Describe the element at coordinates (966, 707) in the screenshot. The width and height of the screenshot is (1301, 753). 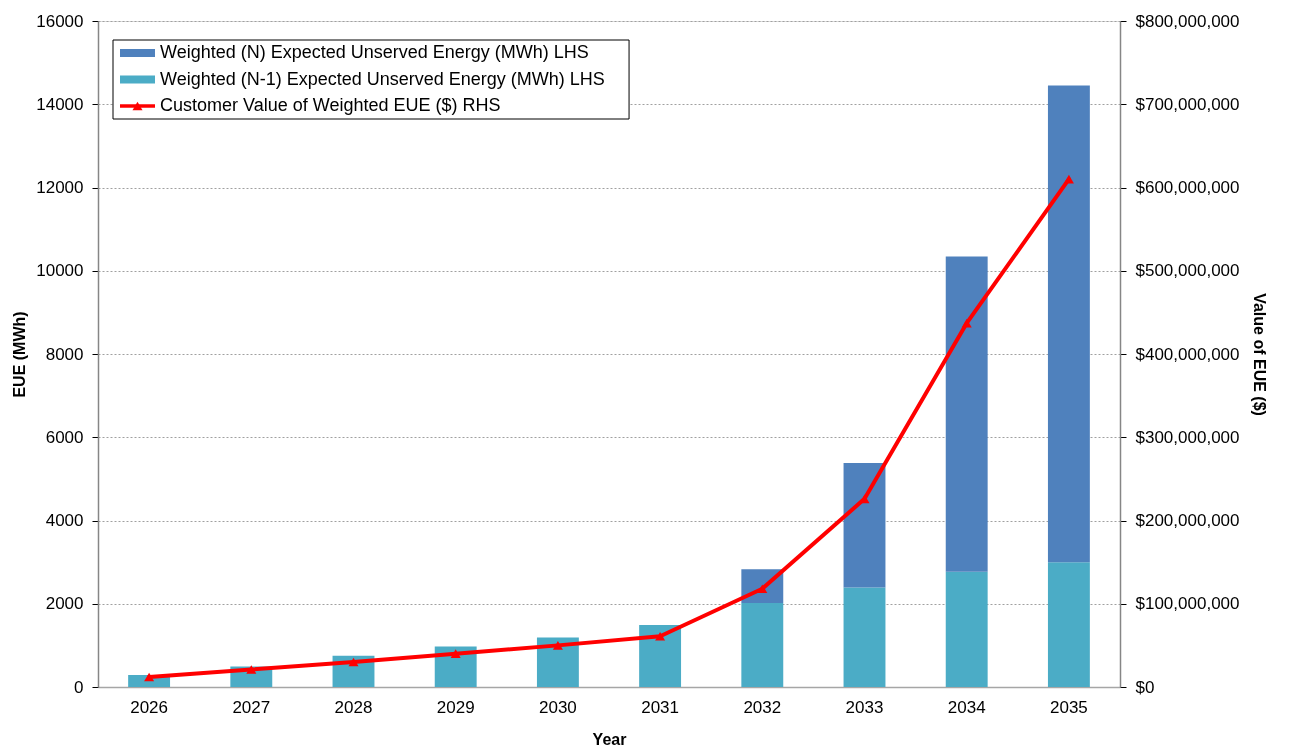
I see `x-tick-label: 2034` at that location.